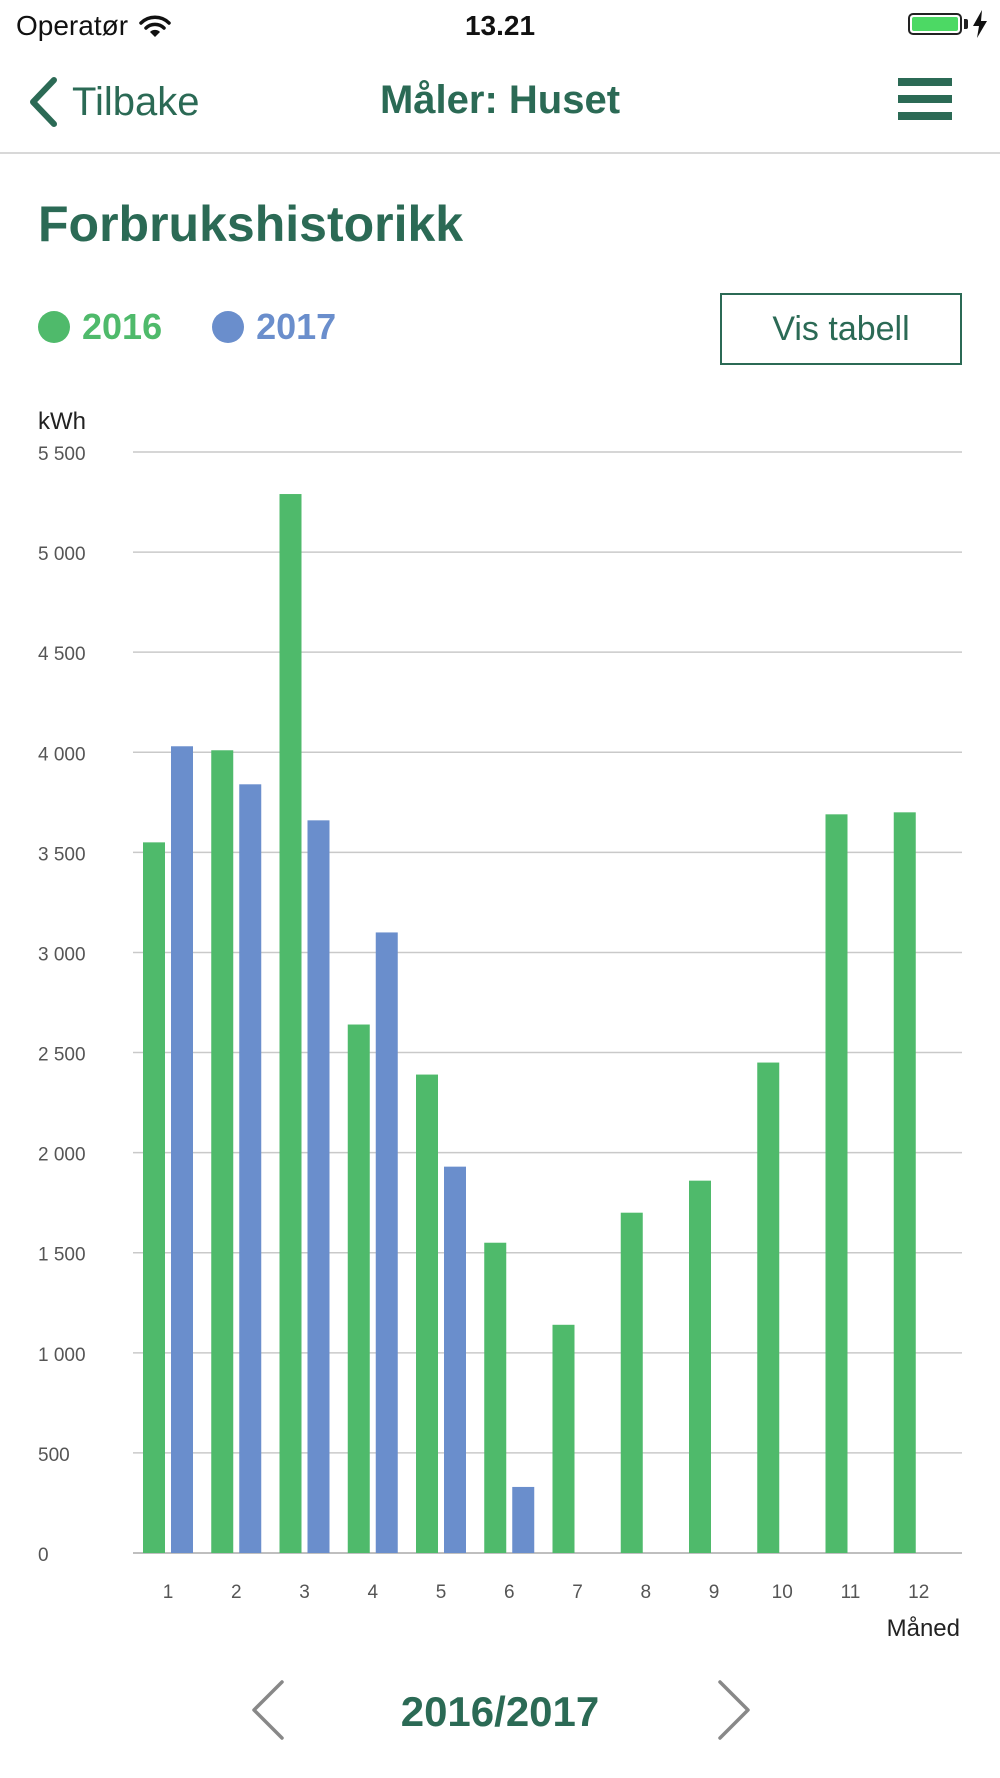 The height and width of the screenshot is (1778, 1000). I want to click on x-tick-label: 1, so click(168, 1592).